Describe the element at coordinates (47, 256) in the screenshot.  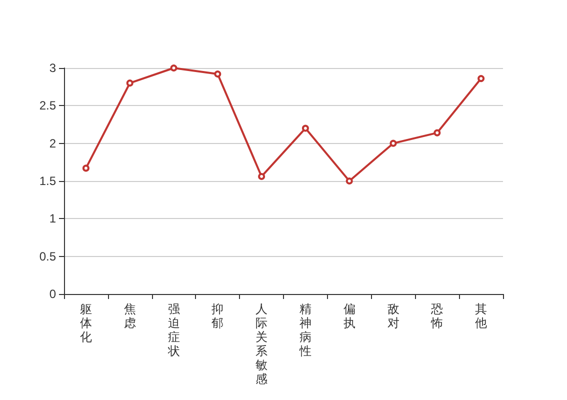
I see `y-tick-label: 0.5` at that location.